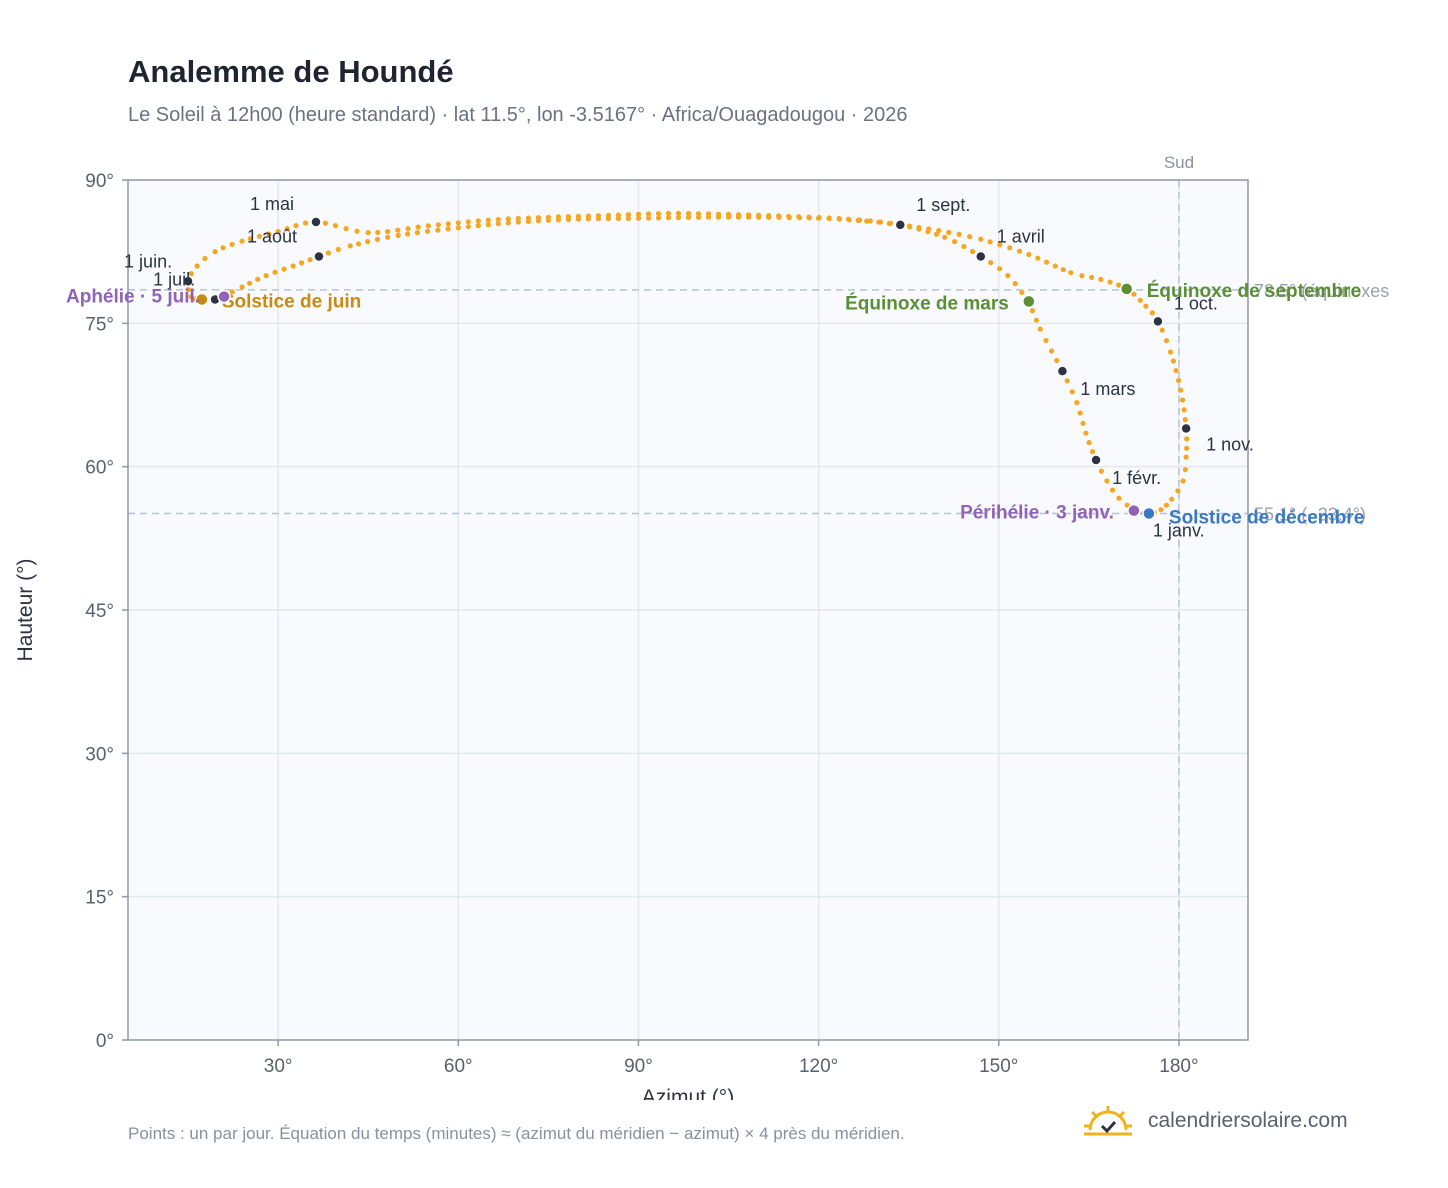  I want to click on key-point-label: Équinoxe de septembre, so click(1254, 291).